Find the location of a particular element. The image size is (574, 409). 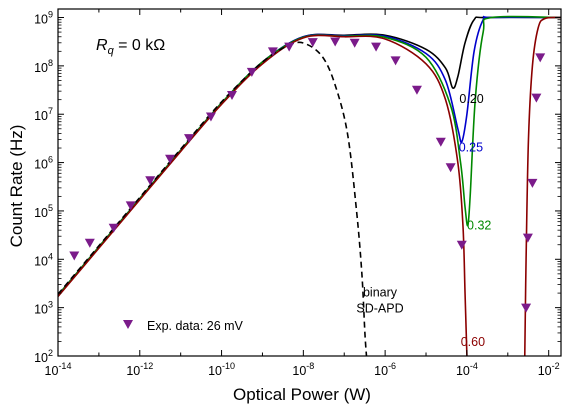

rq-annotation: Rq = 0 kΩ is located at coordinates (130, 47).